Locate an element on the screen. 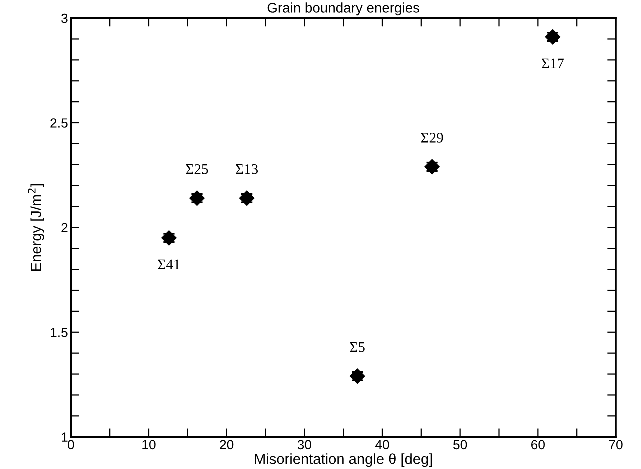  x-axis-title: Misorientation angle θ [deg] is located at coordinates (343, 461).